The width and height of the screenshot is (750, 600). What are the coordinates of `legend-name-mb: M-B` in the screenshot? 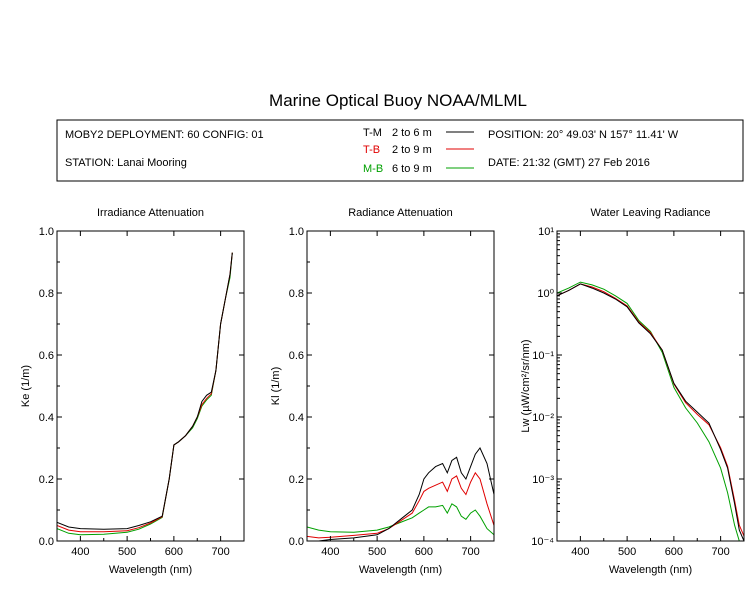 It's located at (373, 169).